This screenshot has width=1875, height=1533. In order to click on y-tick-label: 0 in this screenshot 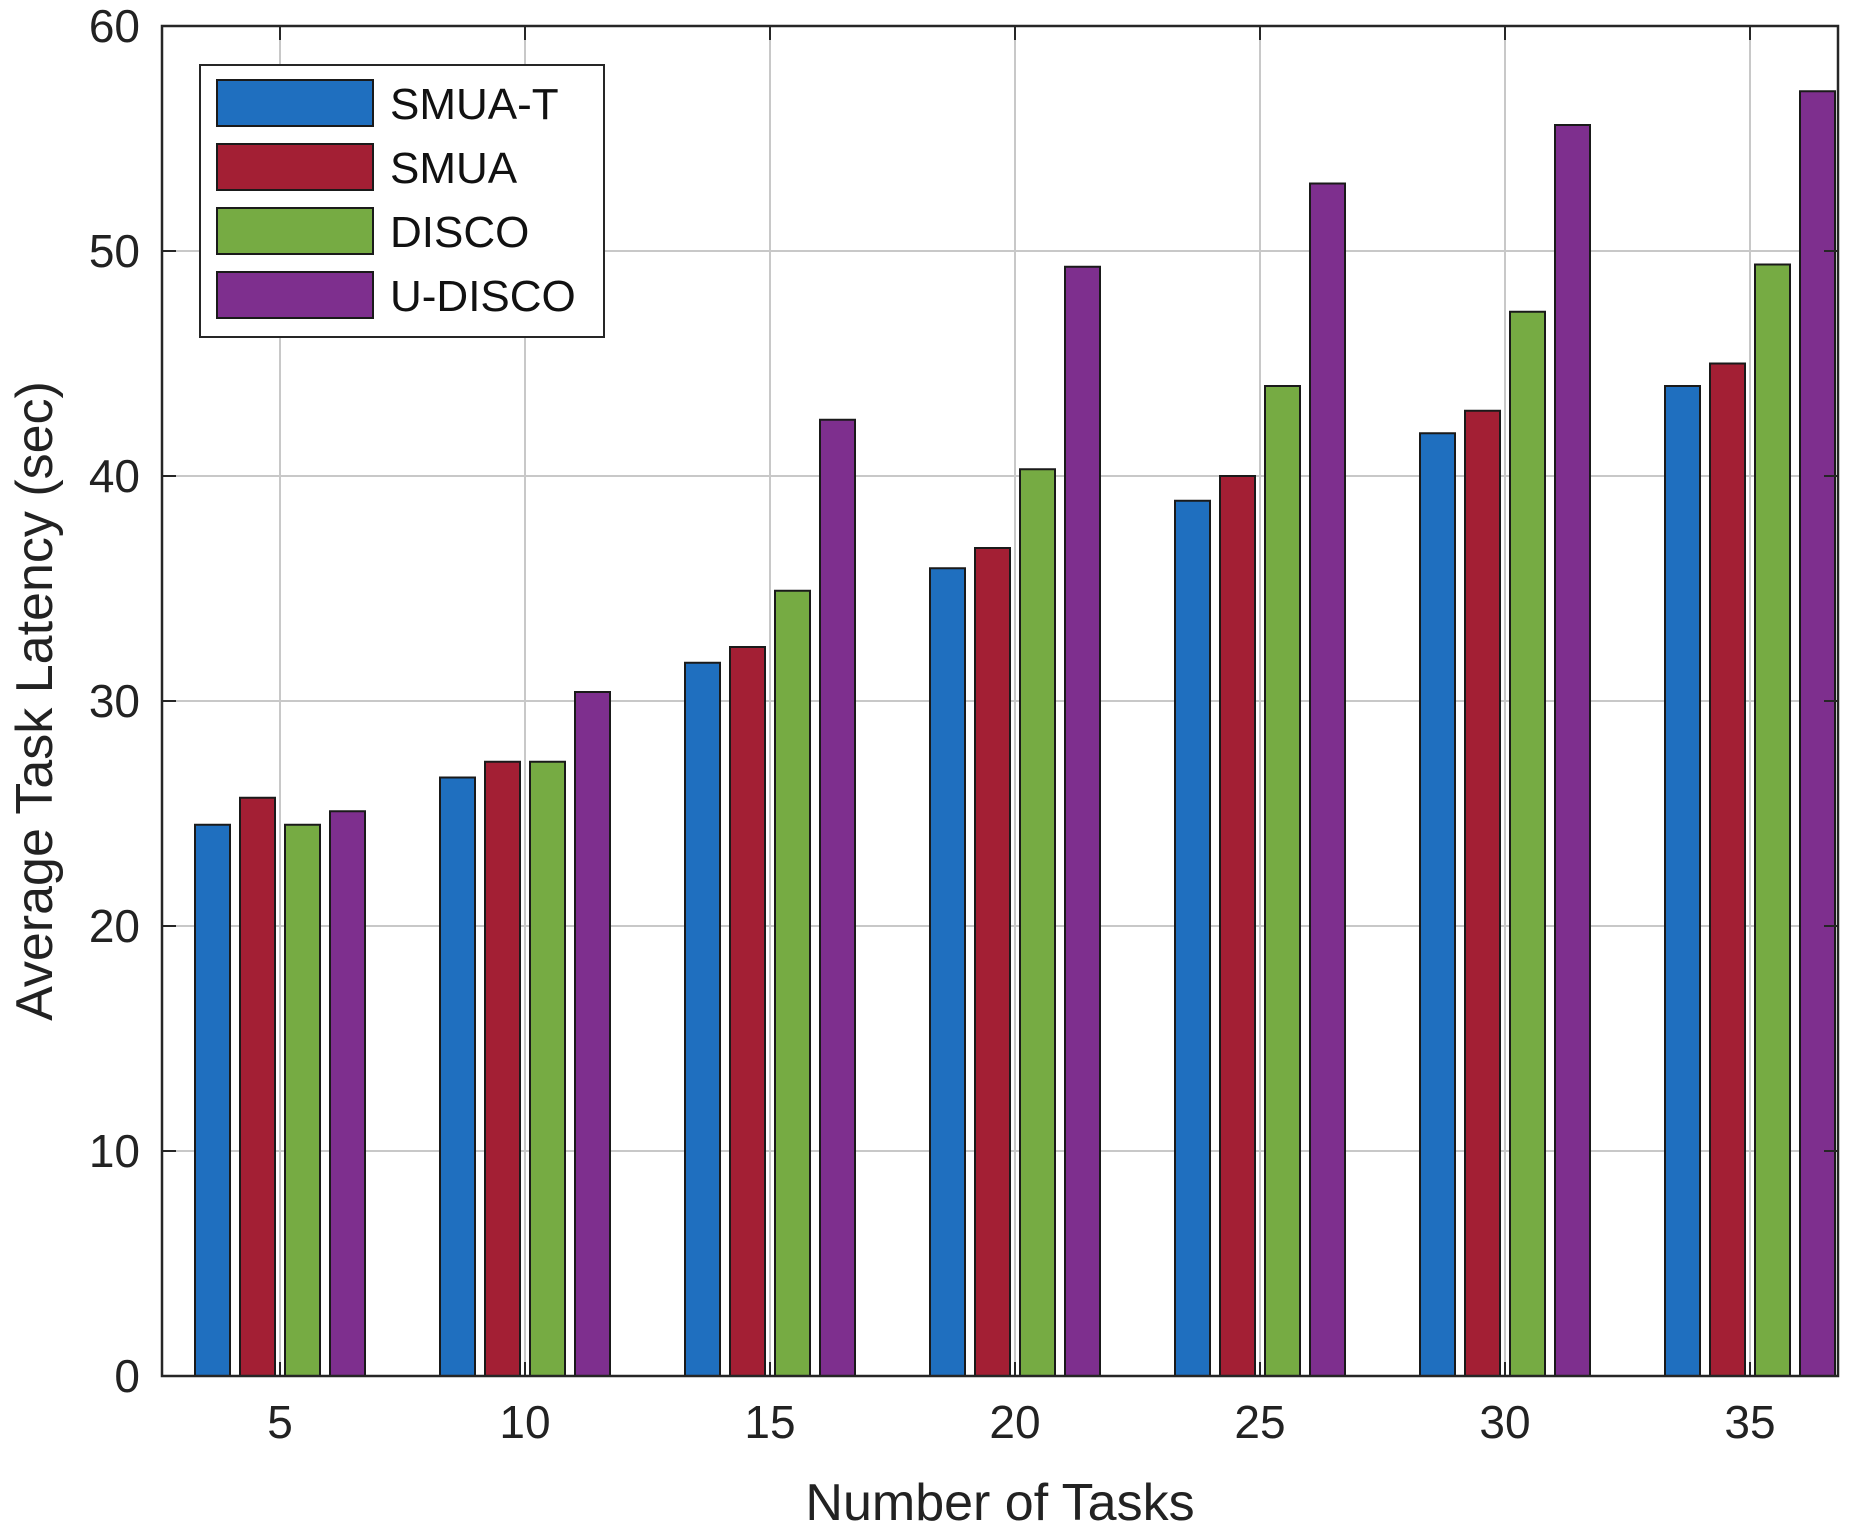, I will do `click(127, 1376)`.